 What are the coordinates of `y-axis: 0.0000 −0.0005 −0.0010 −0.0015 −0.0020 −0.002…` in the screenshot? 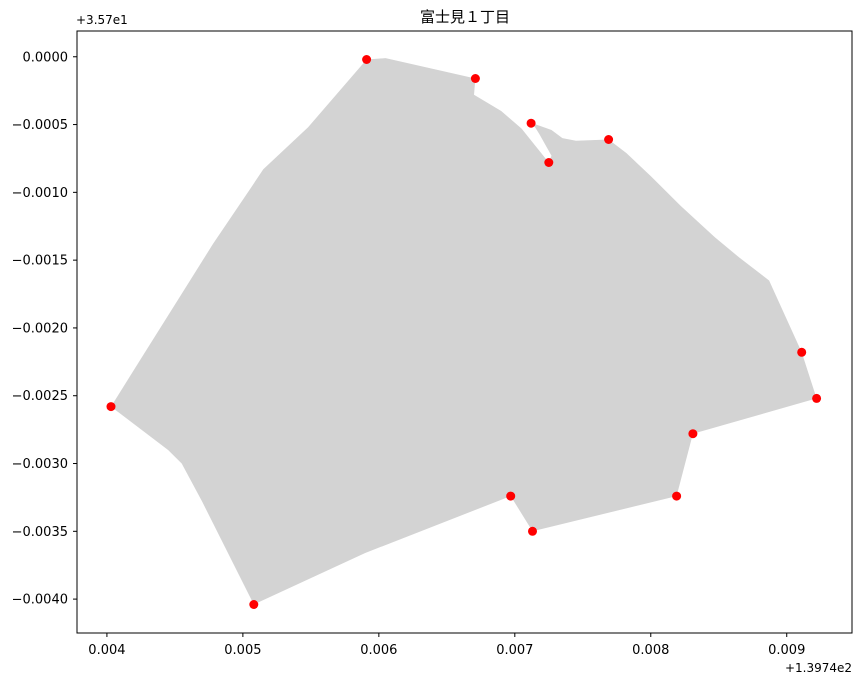 It's located at (44, 329).